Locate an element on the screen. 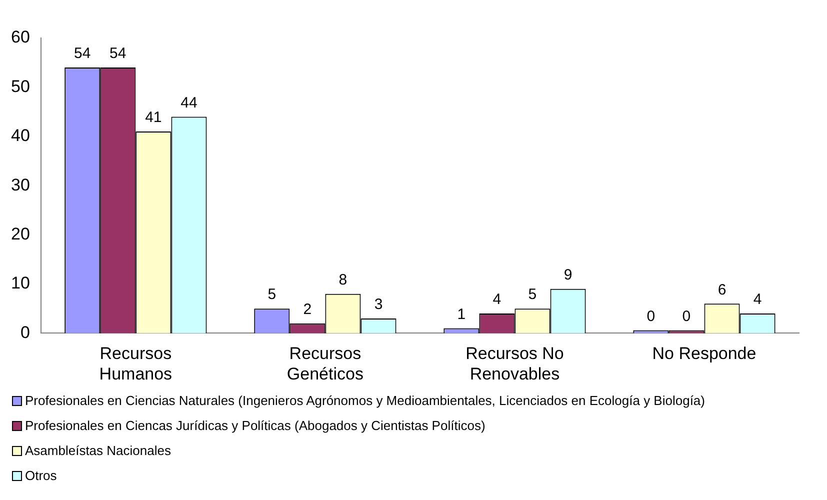 The image size is (827, 500). y-tick-label: 60 is located at coordinates (20, 37).